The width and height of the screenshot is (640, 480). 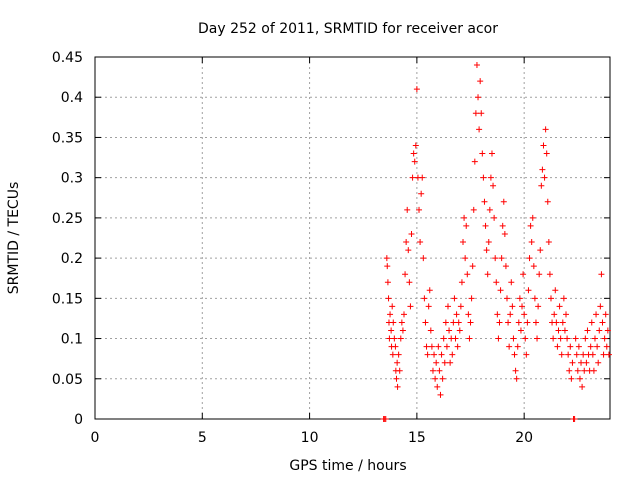 I want to click on x-tick-labels: 0 5 10 15 20, so click(x=312, y=438).